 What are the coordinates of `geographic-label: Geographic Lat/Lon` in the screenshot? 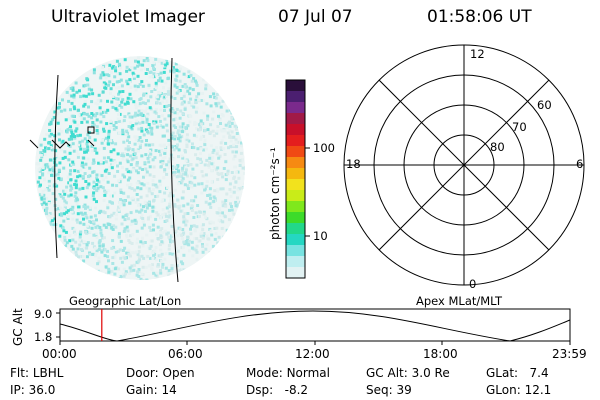 It's located at (125, 301).